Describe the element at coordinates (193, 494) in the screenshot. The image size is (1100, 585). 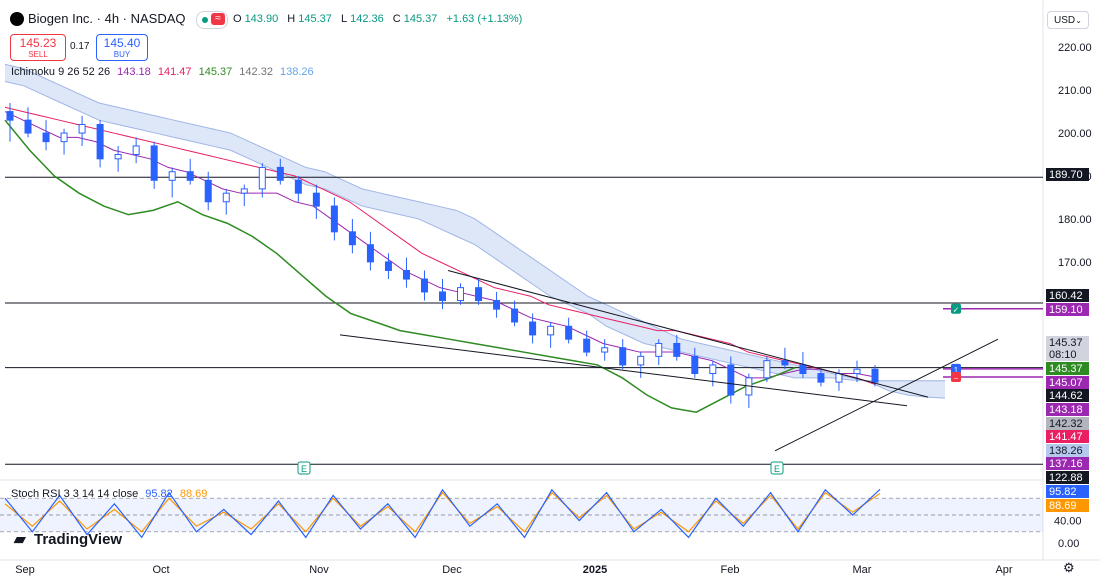
I see `stoch-d-value: 88.69` at that location.